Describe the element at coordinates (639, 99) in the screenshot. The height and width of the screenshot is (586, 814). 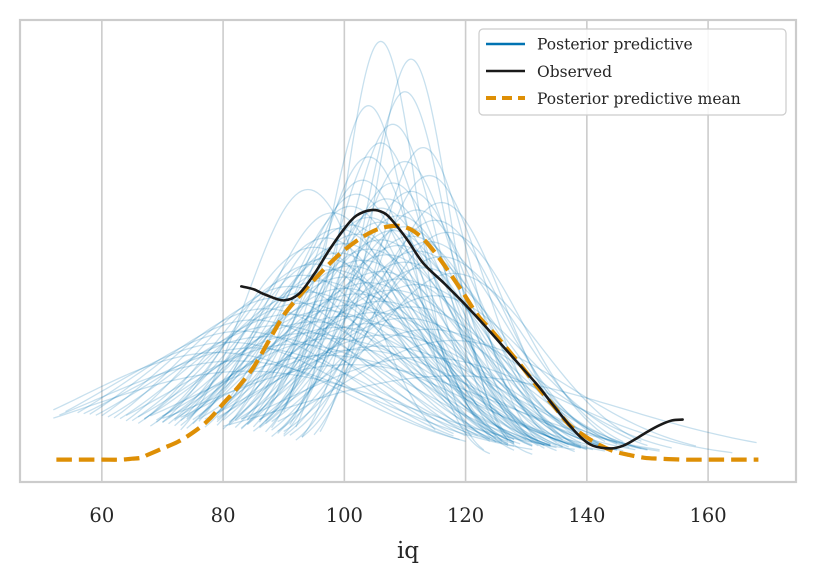
I see `legend-label-posterior-predictive-mean: Posterior predictive mean` at that location.